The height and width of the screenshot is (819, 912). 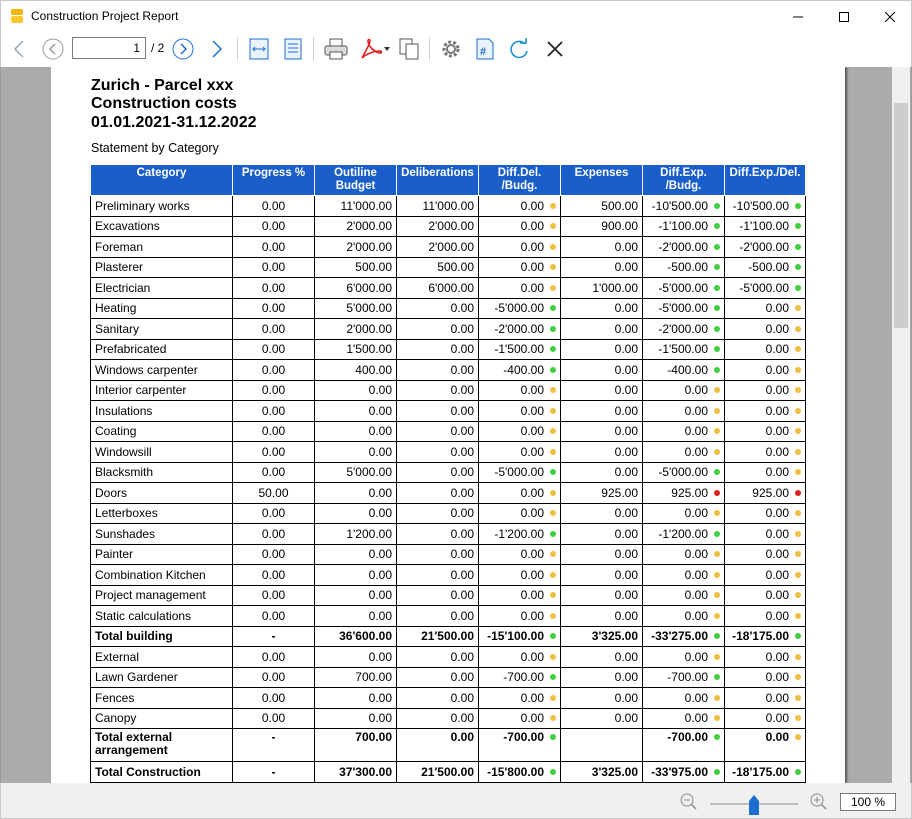 What do you see at coordinates (901, 215) in the screenshot?
I see `scrollbar-thumb` at bounding box center [901, 215].